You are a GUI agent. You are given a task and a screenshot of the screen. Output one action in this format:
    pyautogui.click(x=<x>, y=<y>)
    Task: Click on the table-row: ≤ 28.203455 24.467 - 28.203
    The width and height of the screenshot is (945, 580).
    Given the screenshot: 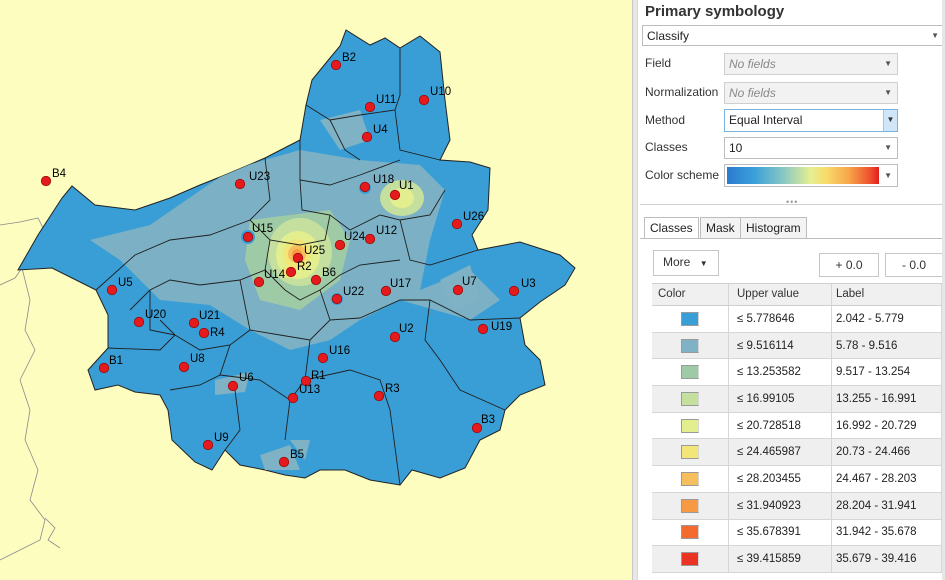 What is the action you would take?
    pyautogui.click(x=797, y=479)
    